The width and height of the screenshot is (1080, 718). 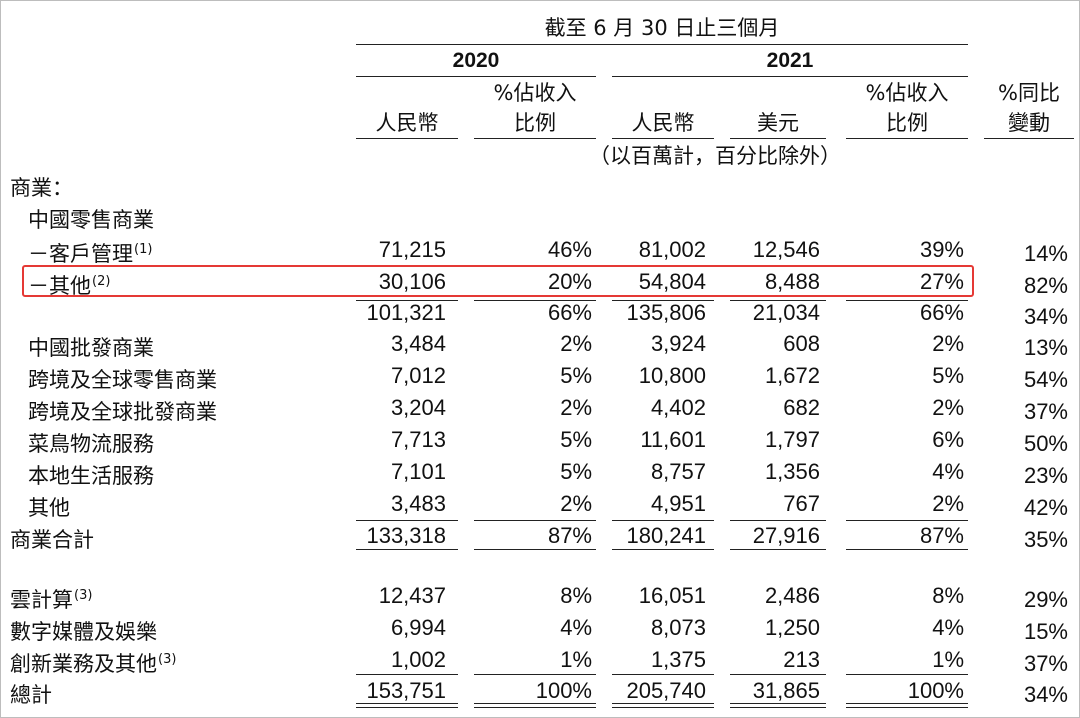 What do you see at coordinates (91, 474) in the screenshot?
I see `row-label: 本地生活服務` at bounding box center [91, 474].